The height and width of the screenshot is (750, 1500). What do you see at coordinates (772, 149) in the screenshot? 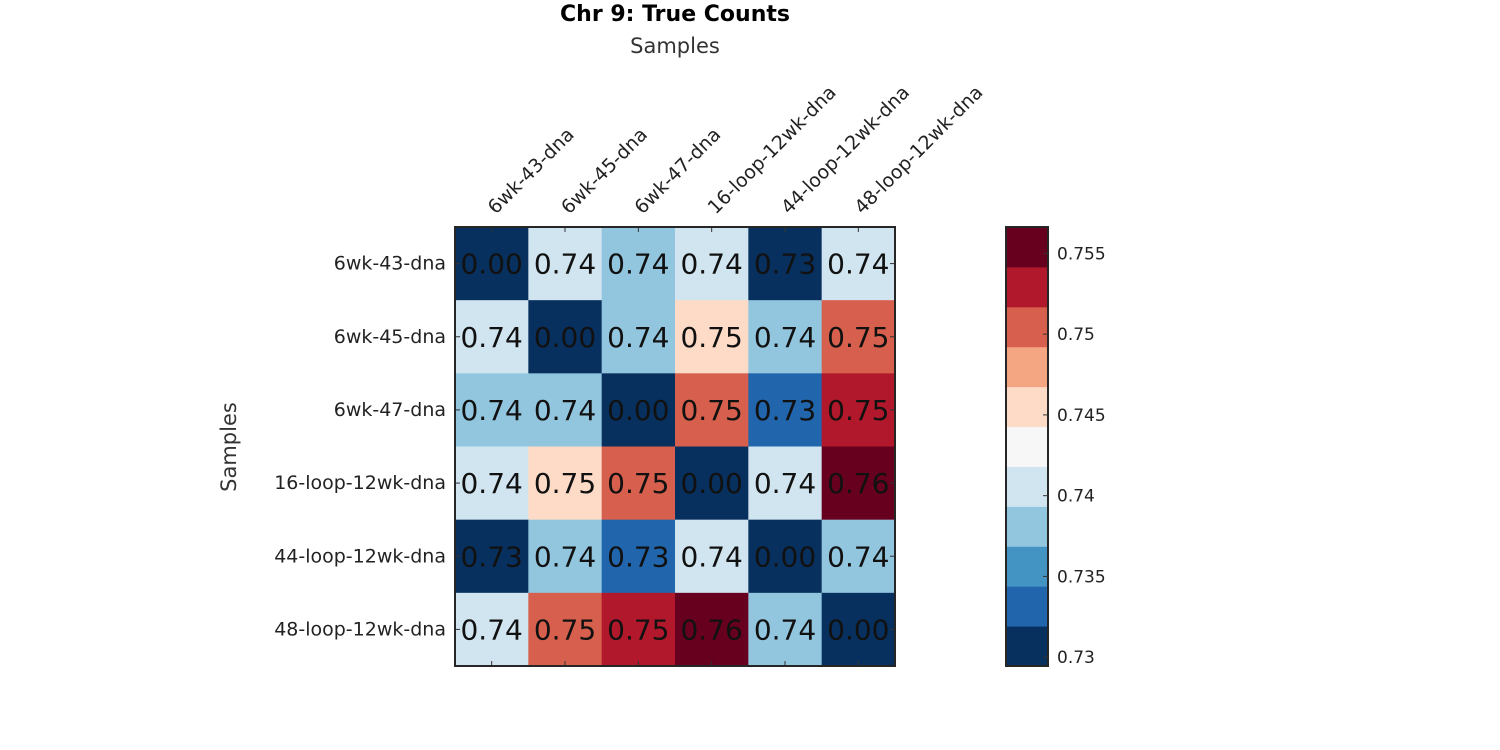
I see `x-tick-label: 16-loop-12wk-dna` at bounding box center [772, 149].